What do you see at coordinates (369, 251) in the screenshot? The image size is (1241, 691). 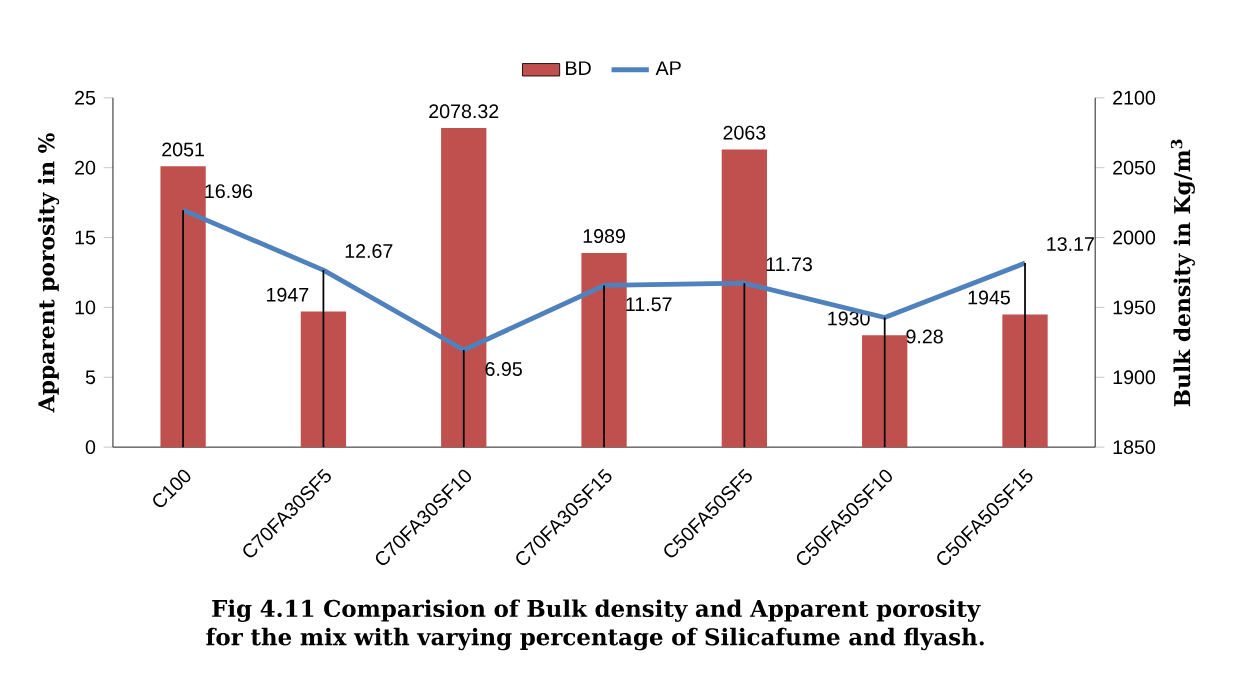 I see `data-label: 12.67` at bounding box center [369, 251].